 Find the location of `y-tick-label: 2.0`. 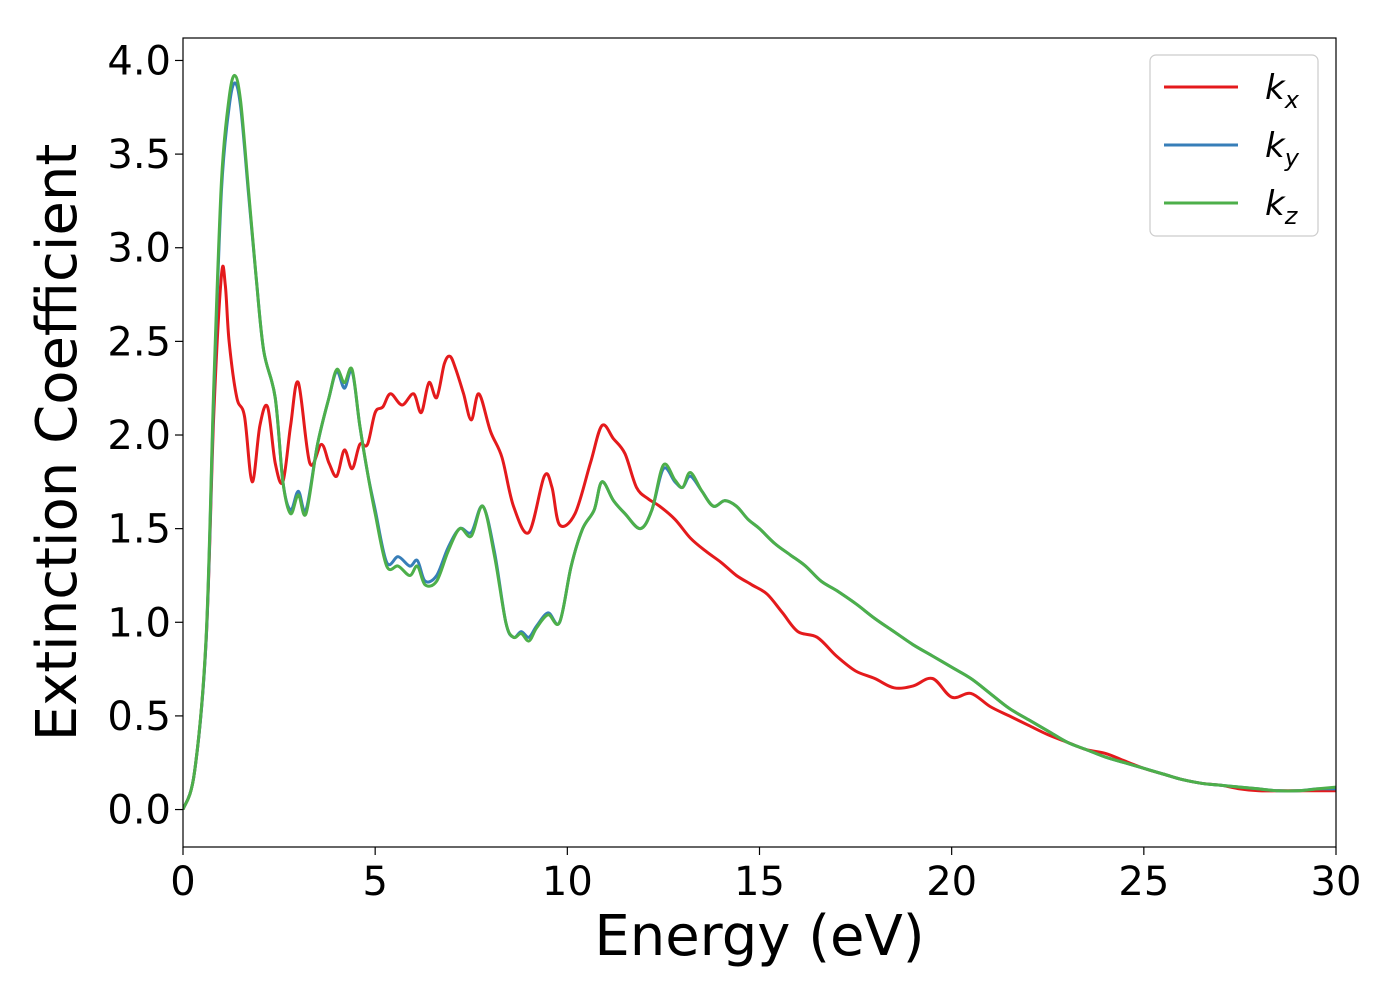

y-tick-label: 2.0 is located at coordinates (139, 436).